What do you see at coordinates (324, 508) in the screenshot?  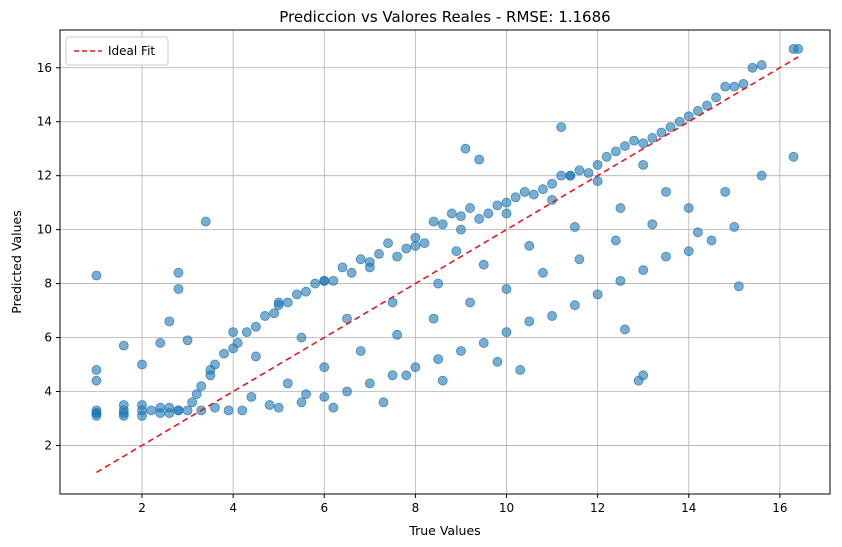 I see `x-tick-label: 6` at bounding box center [324, 508].